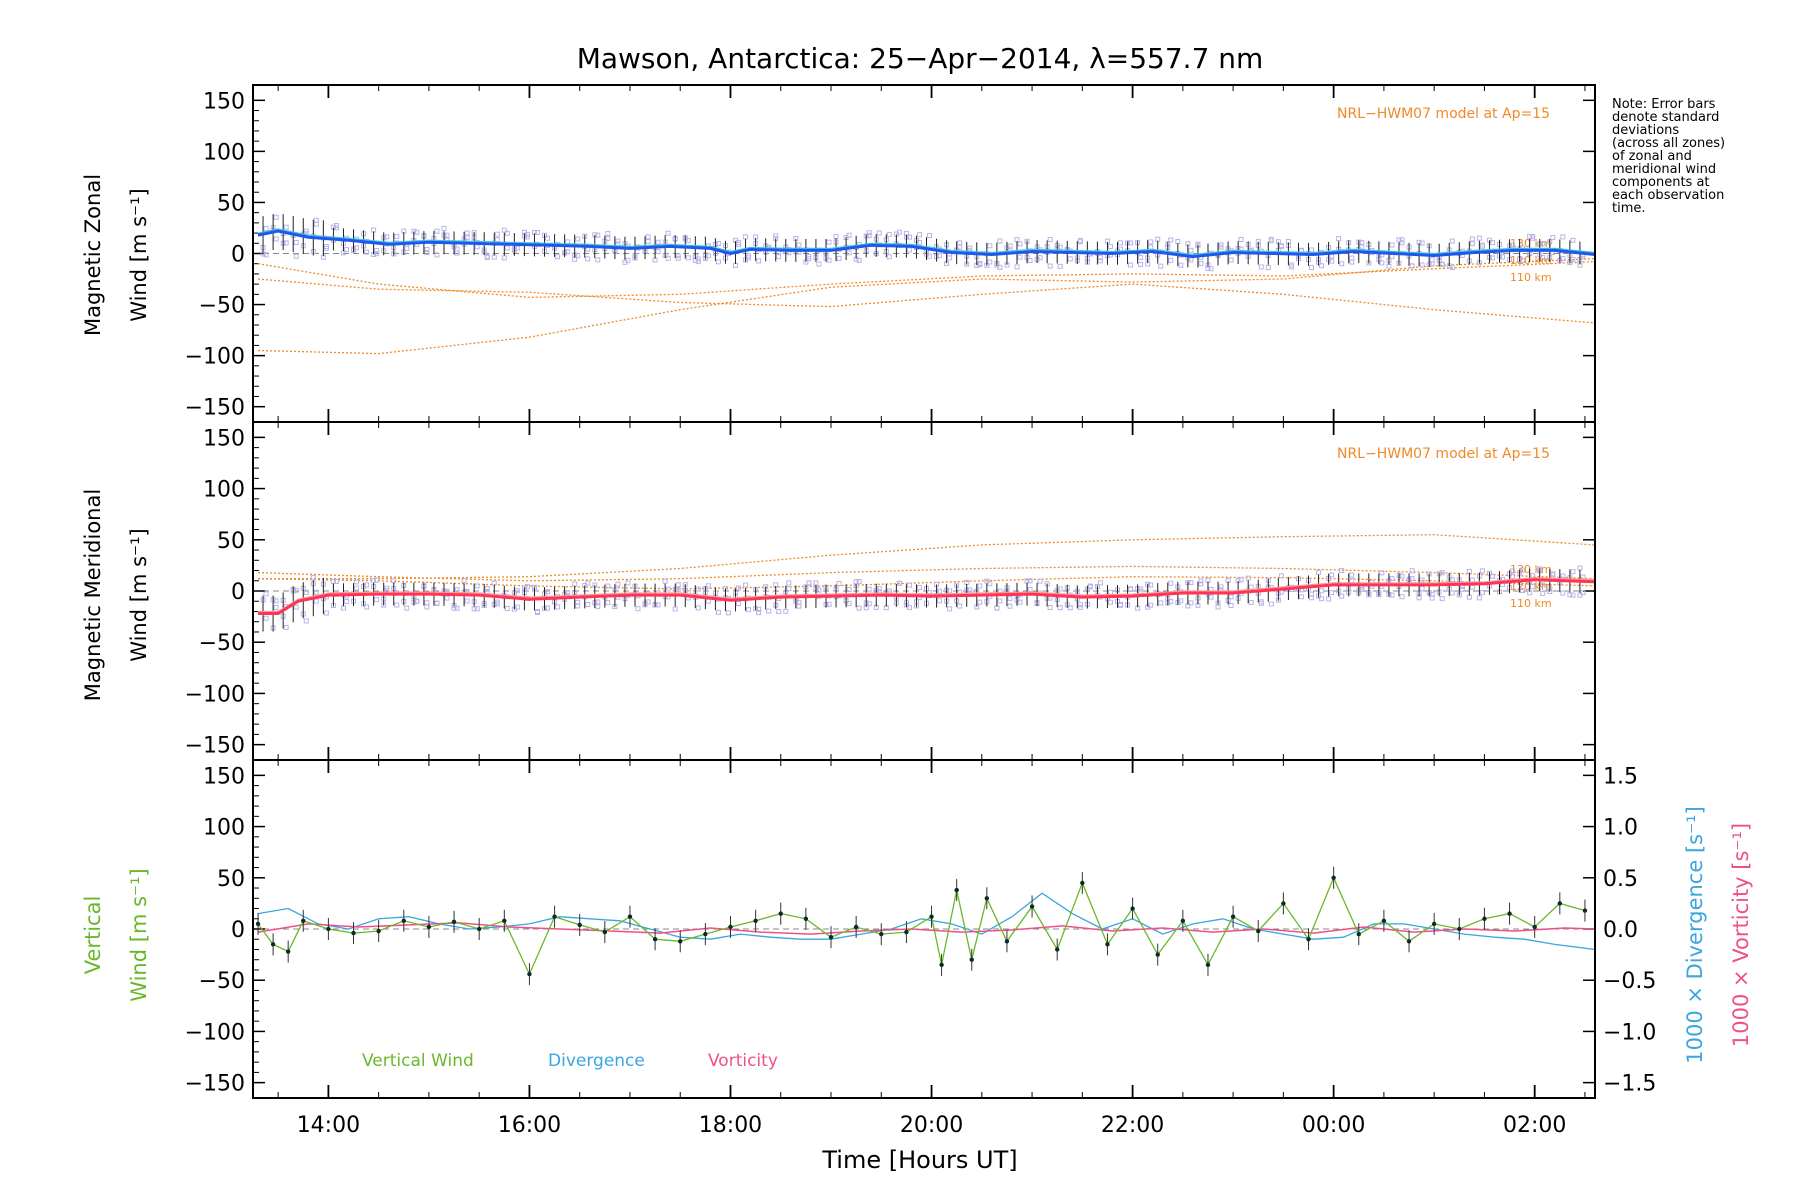  Describe the element at coordinates (1741, 935) in the screenshot. I see `vorticity-axis-label: 1000 × Vorticity [s⁻¹]` at that location.